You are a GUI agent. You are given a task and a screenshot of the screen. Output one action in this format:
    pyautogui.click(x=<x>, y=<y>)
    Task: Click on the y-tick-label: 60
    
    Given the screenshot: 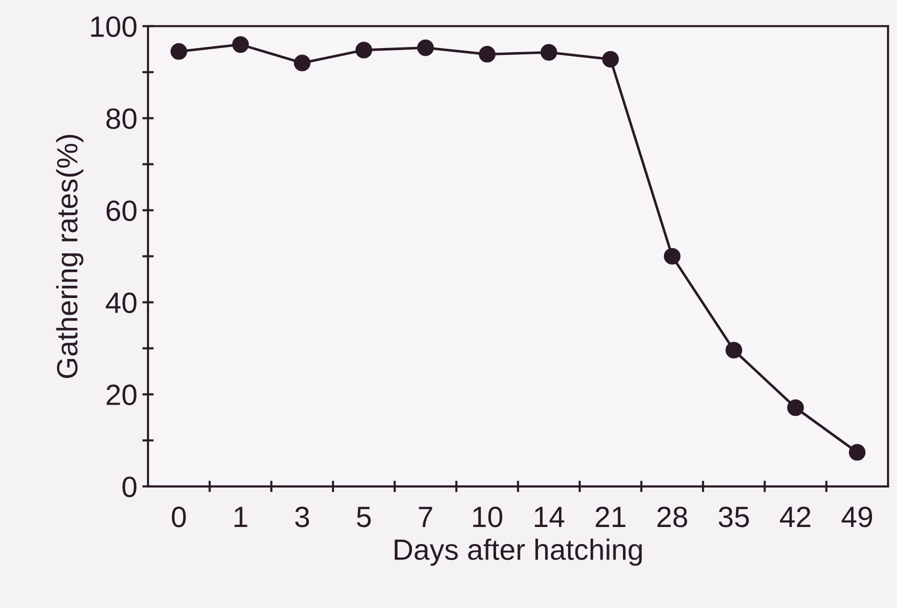 What is the action you would take?
    pyautogui.click(x=121, y=211)
    